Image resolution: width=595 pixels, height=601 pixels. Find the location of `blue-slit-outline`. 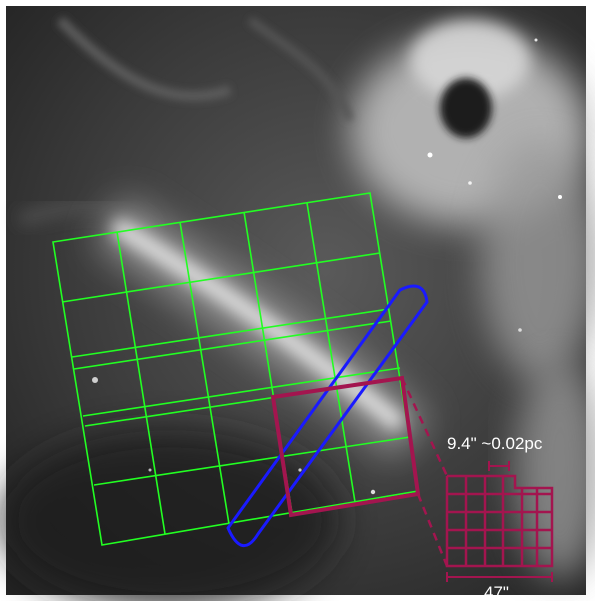

blue-slit-outline is located at coordinates (327, 415).